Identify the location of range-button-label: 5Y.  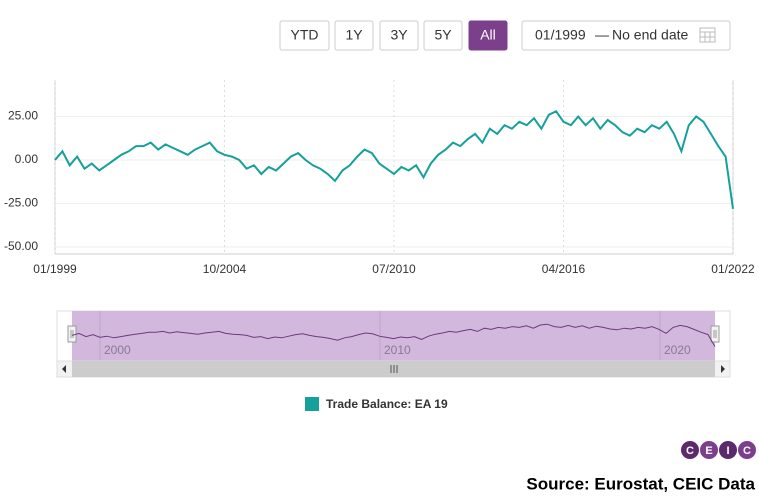
(443, 35).